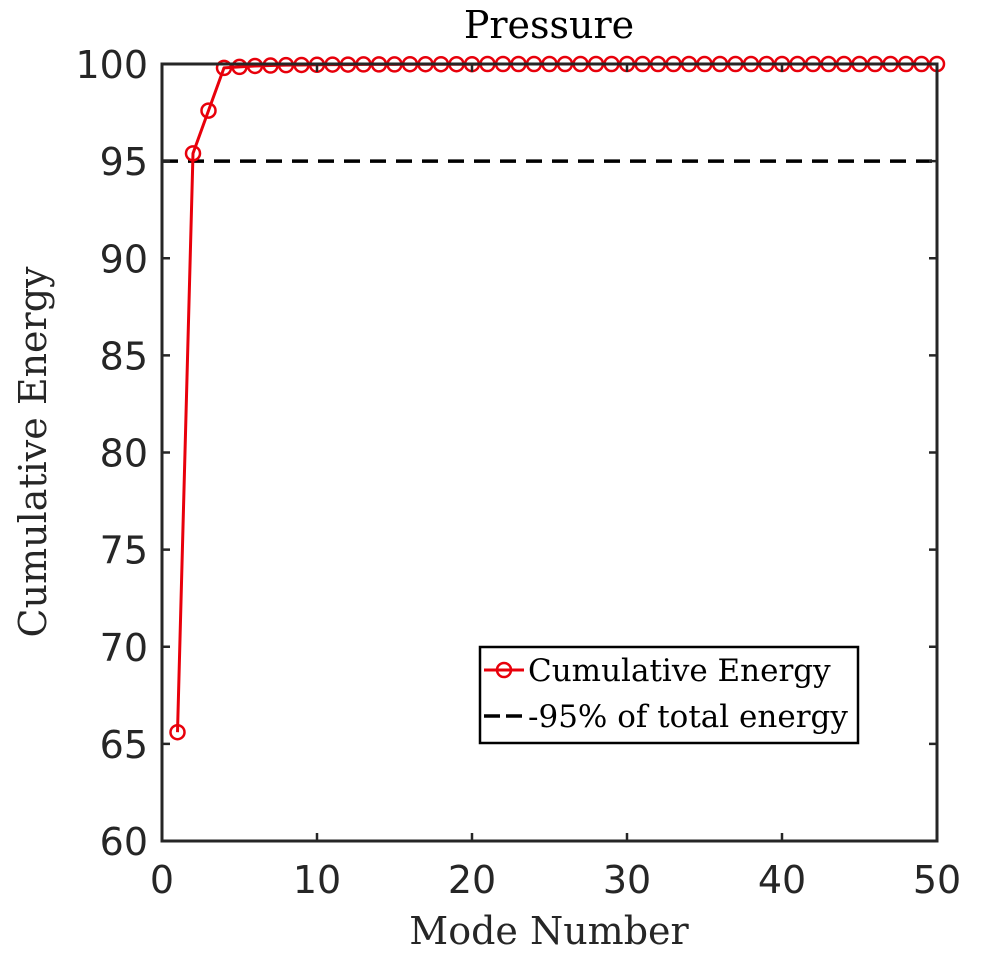 Image resolution: width=992 pixels, height=954 pixels. I want to click on y-tick-label: 95, so click(124, 162).